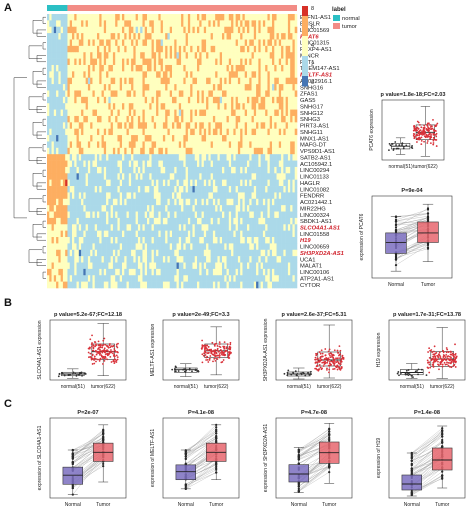 The image size is (474, 511). I want to click on heatmap-gene-label: SNHG3, so click(310, 120).